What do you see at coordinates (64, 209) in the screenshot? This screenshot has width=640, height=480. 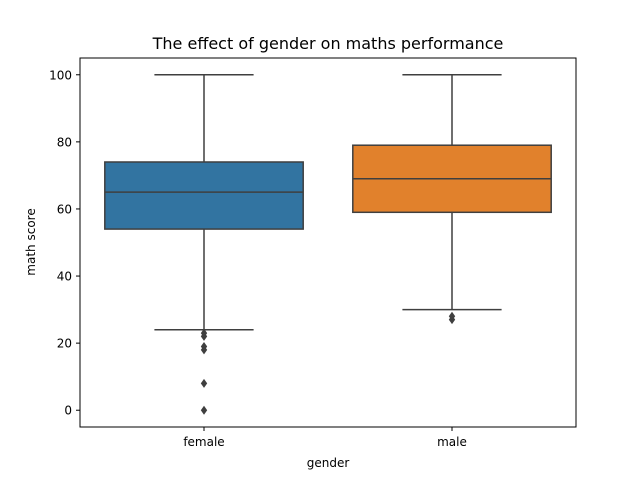 I see `y-tick-label: 60` at bounding box center [64, 209].